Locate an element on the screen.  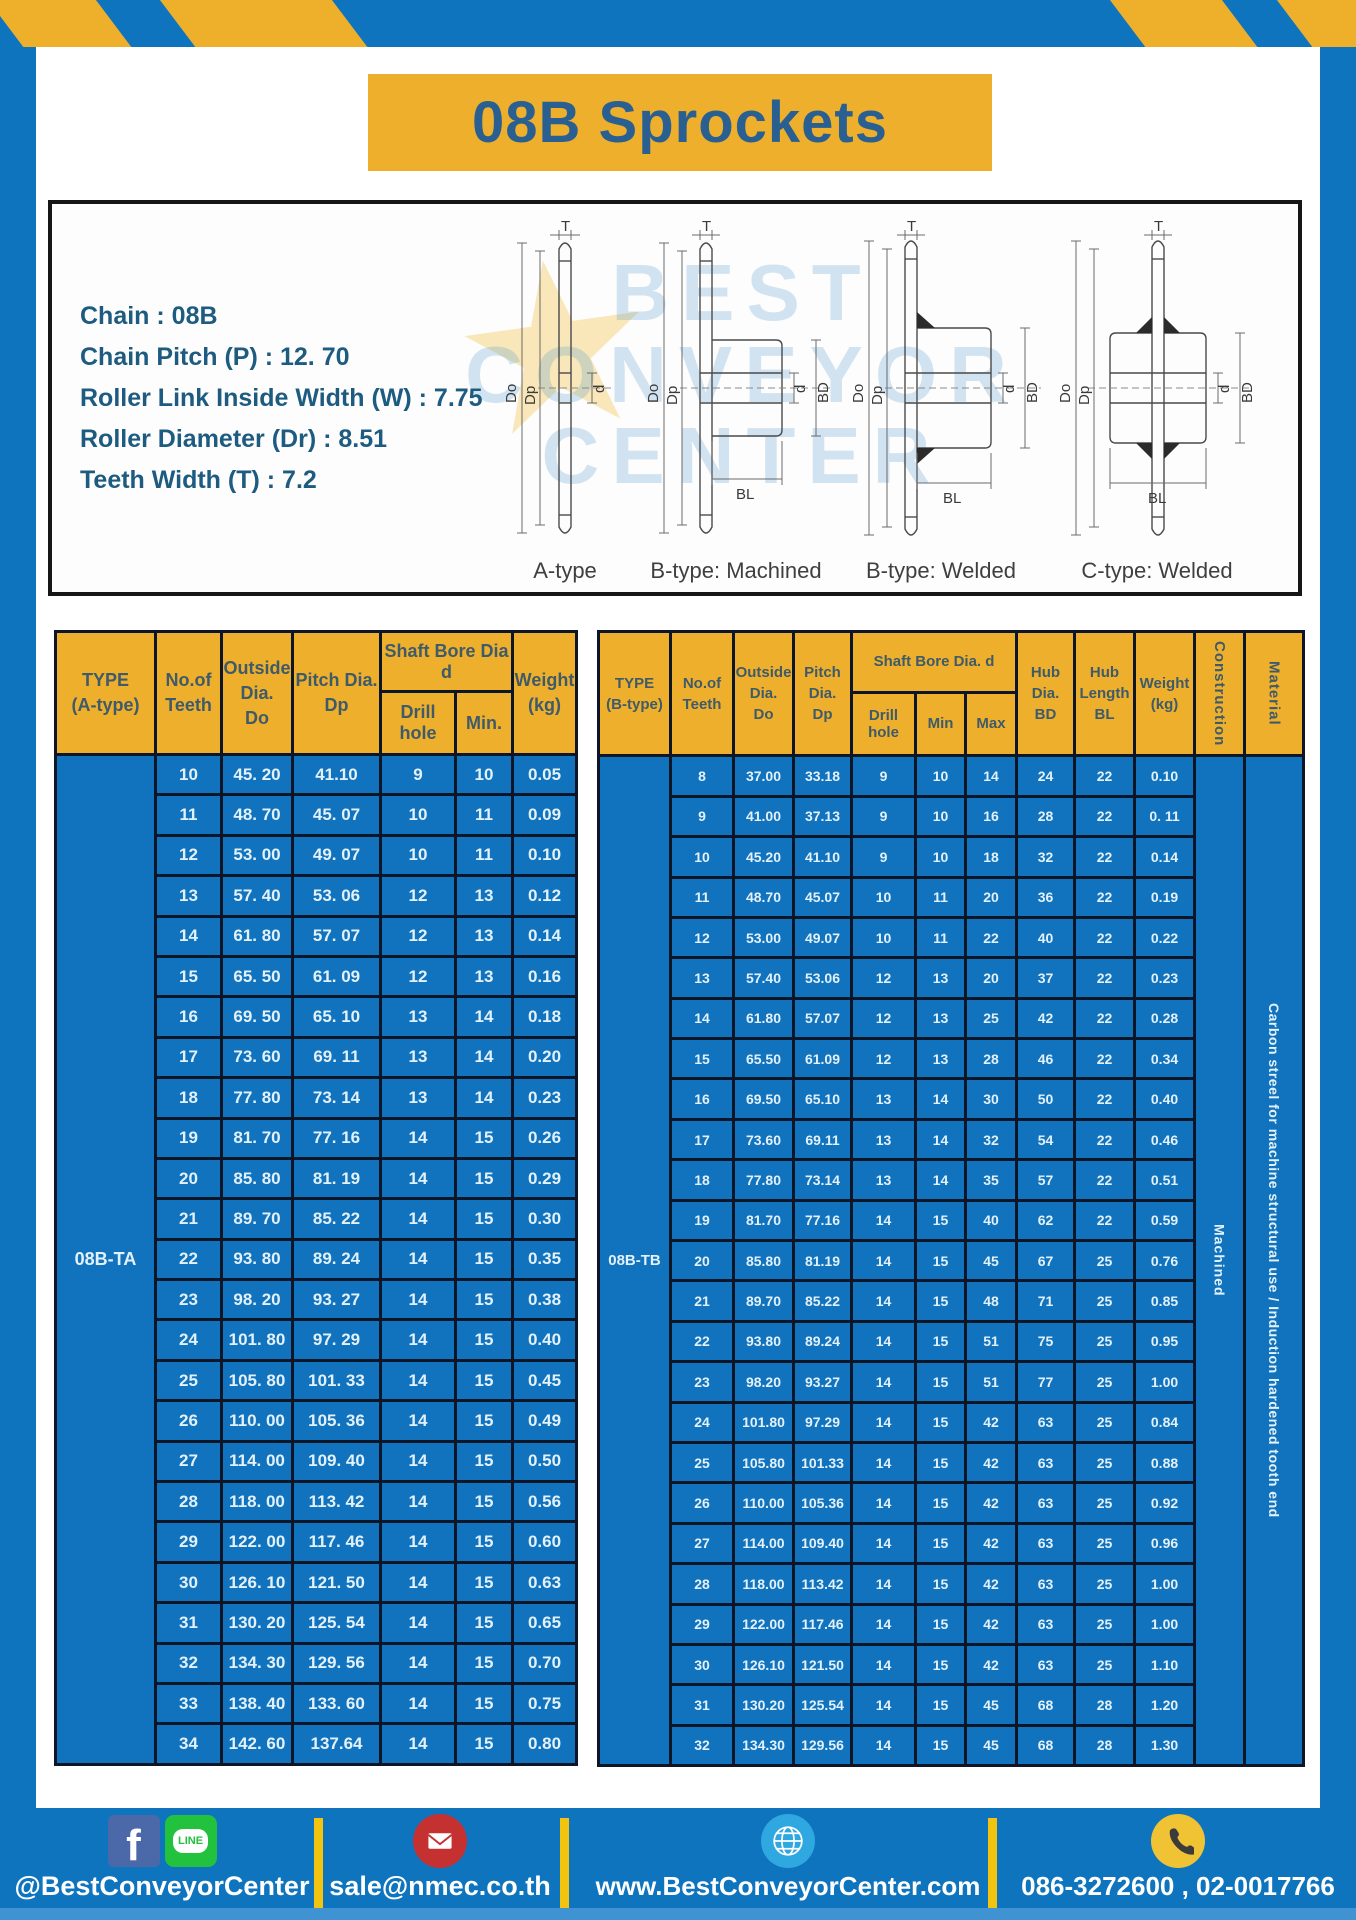
table-cell: 53.06 is located at coordinates (822, 978).